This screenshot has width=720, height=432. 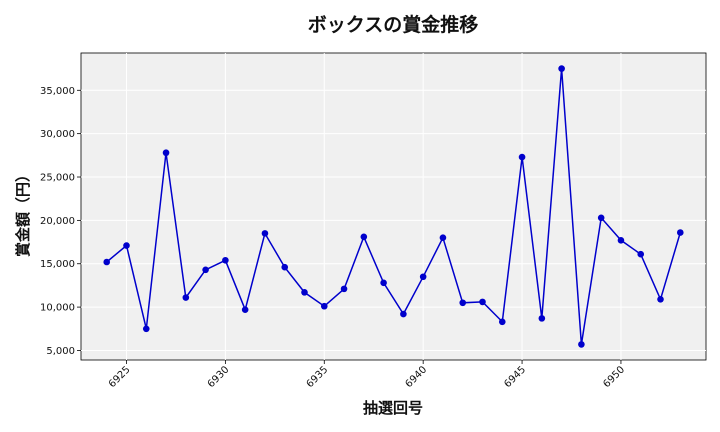 I want to click on x-axis-label: 抽選回号, so click(x=393, y=408).